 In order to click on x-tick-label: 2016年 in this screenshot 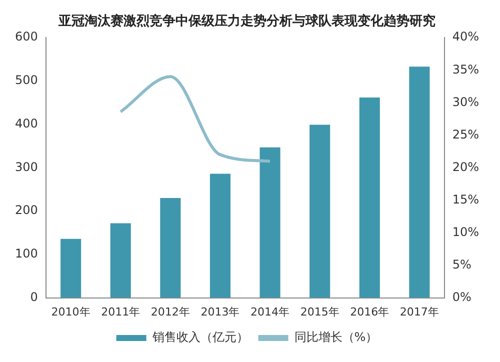, I will do `click(370, 311)`.